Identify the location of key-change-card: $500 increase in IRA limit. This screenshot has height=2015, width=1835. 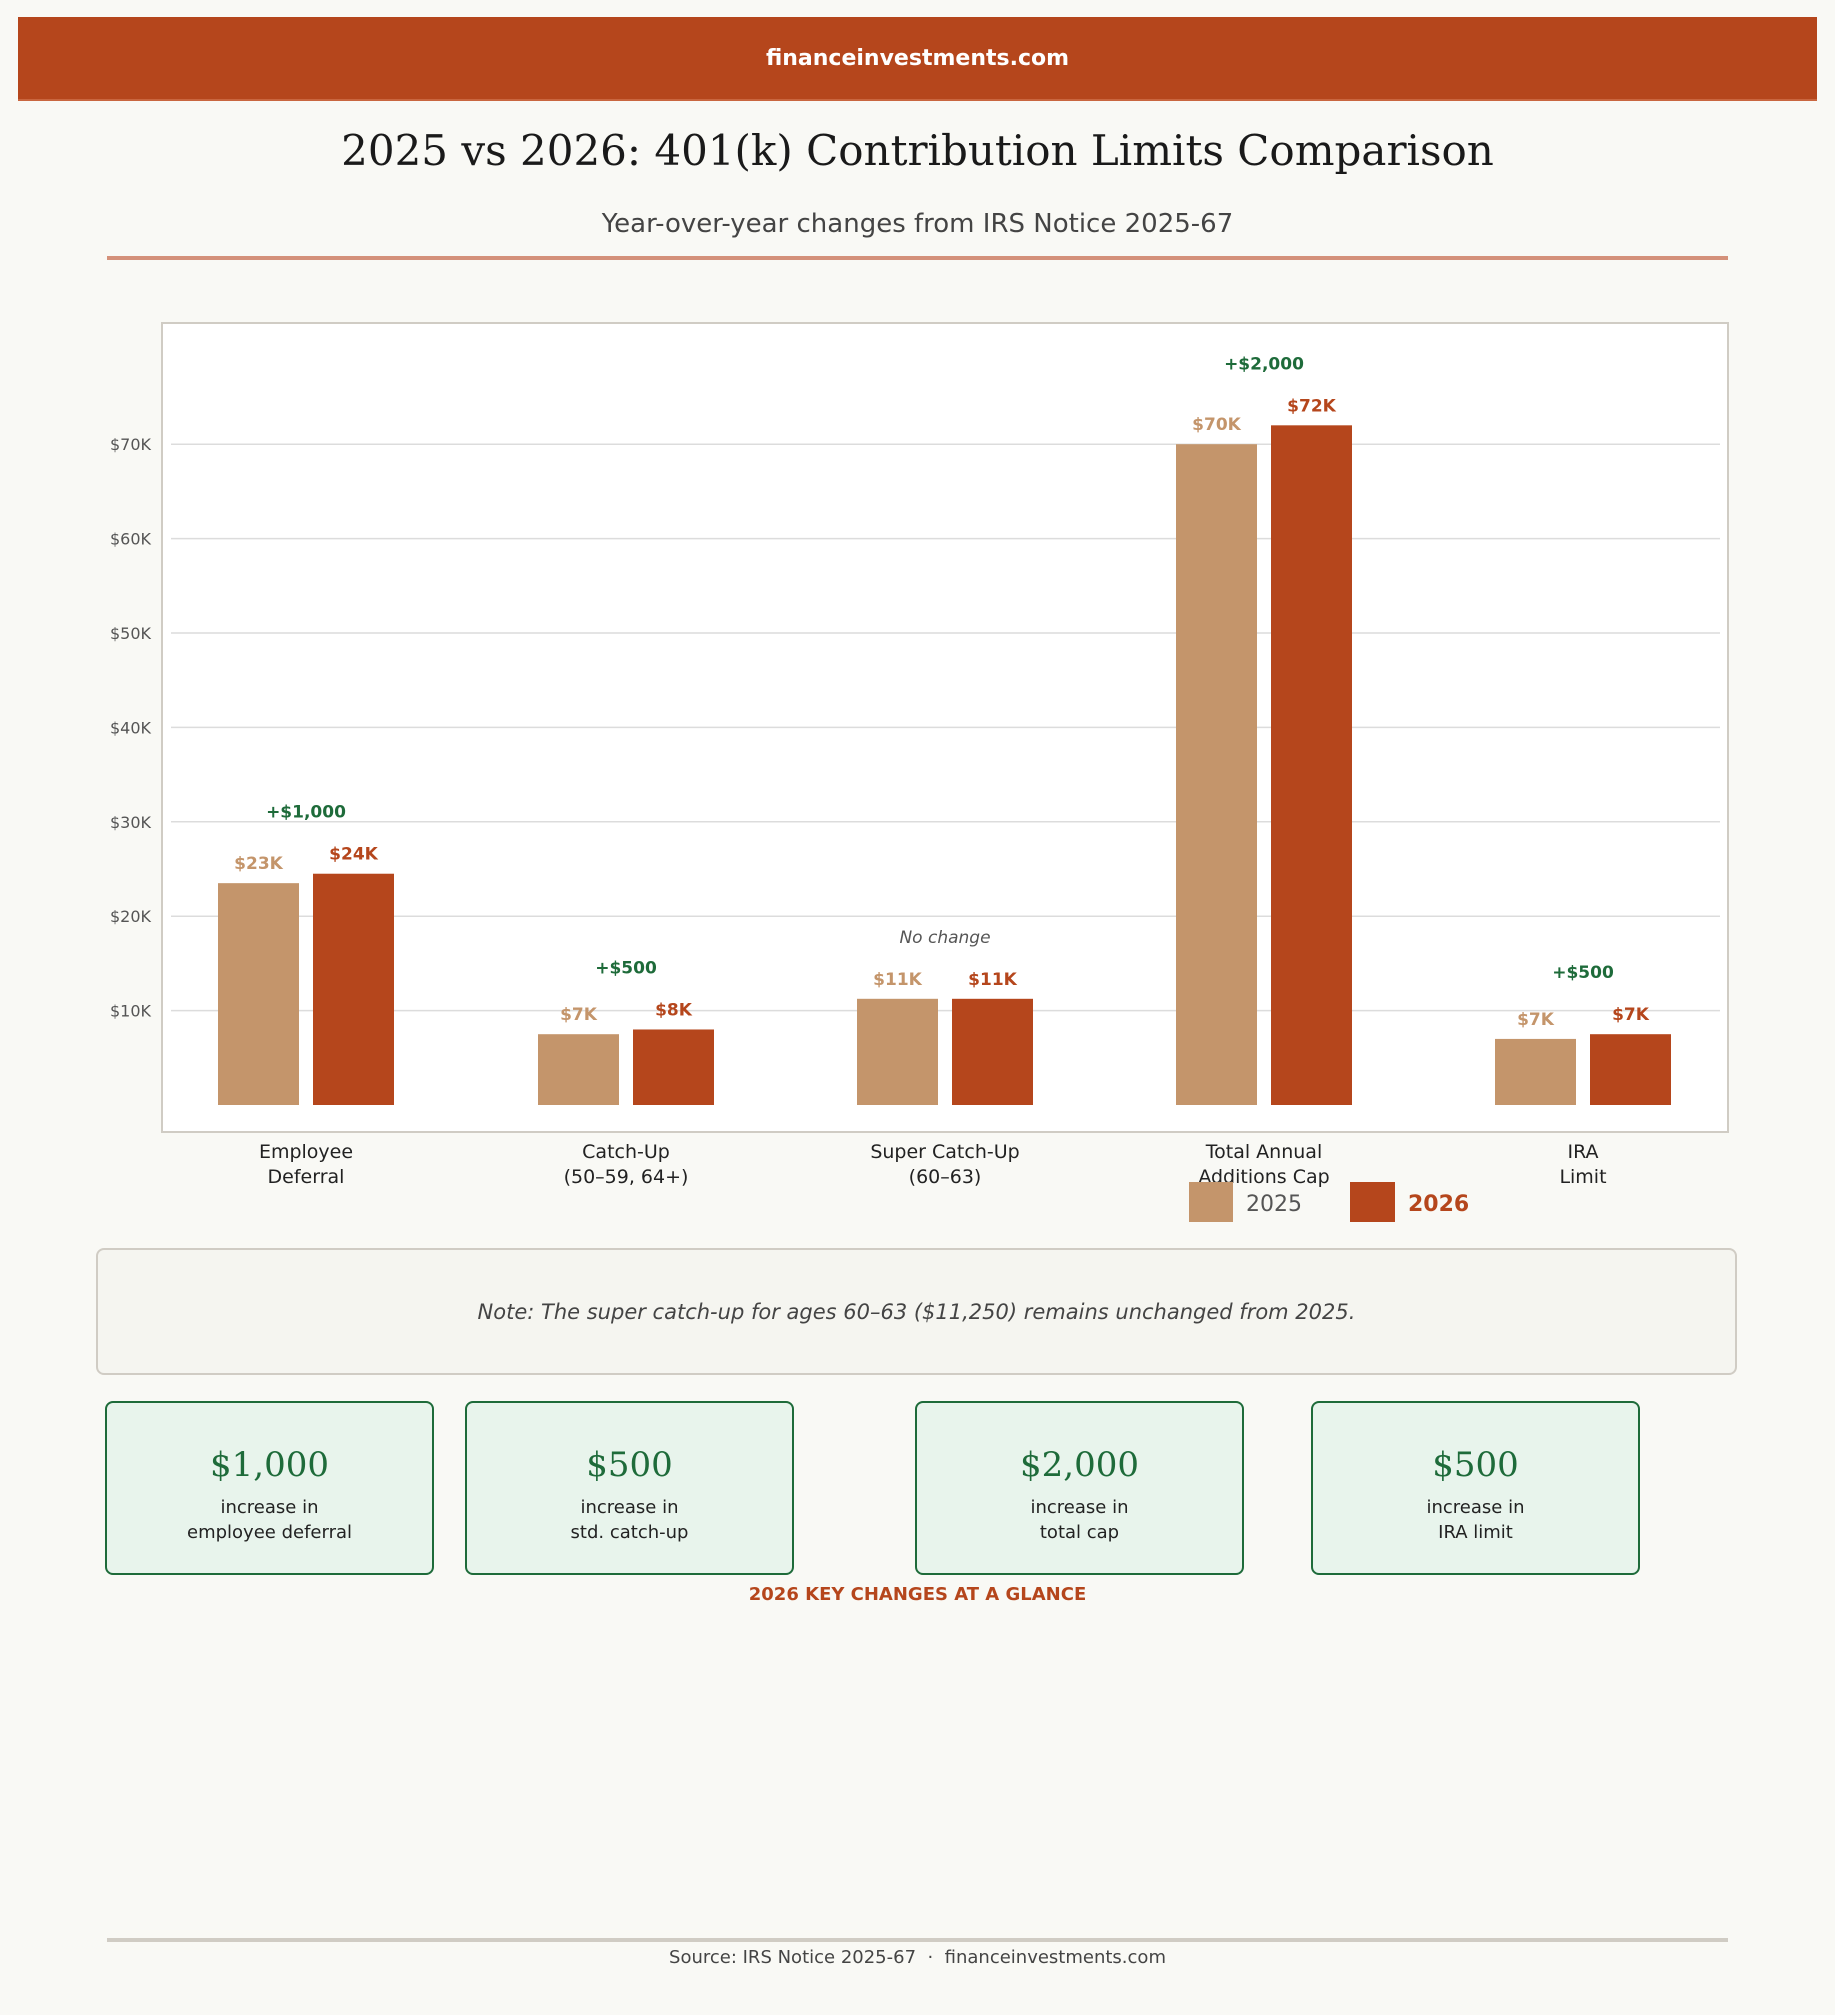
(1475, 1488).